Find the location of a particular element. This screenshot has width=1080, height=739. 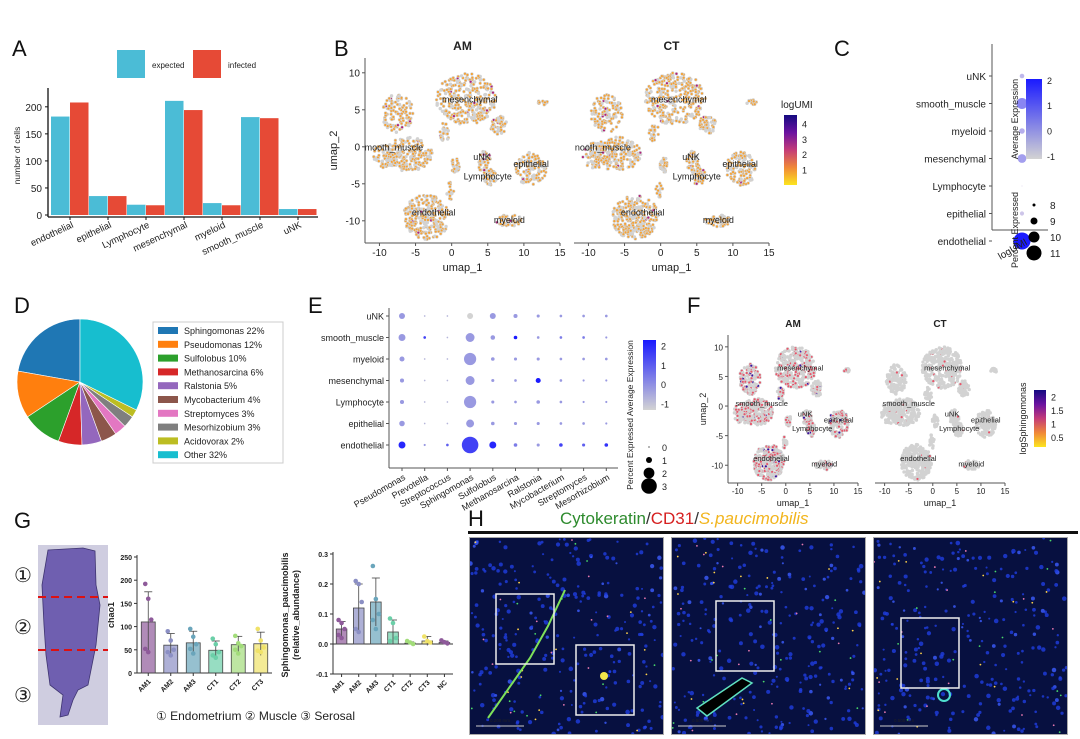

dot-uNK-Ralstonia is located at coordinates (538, 316).